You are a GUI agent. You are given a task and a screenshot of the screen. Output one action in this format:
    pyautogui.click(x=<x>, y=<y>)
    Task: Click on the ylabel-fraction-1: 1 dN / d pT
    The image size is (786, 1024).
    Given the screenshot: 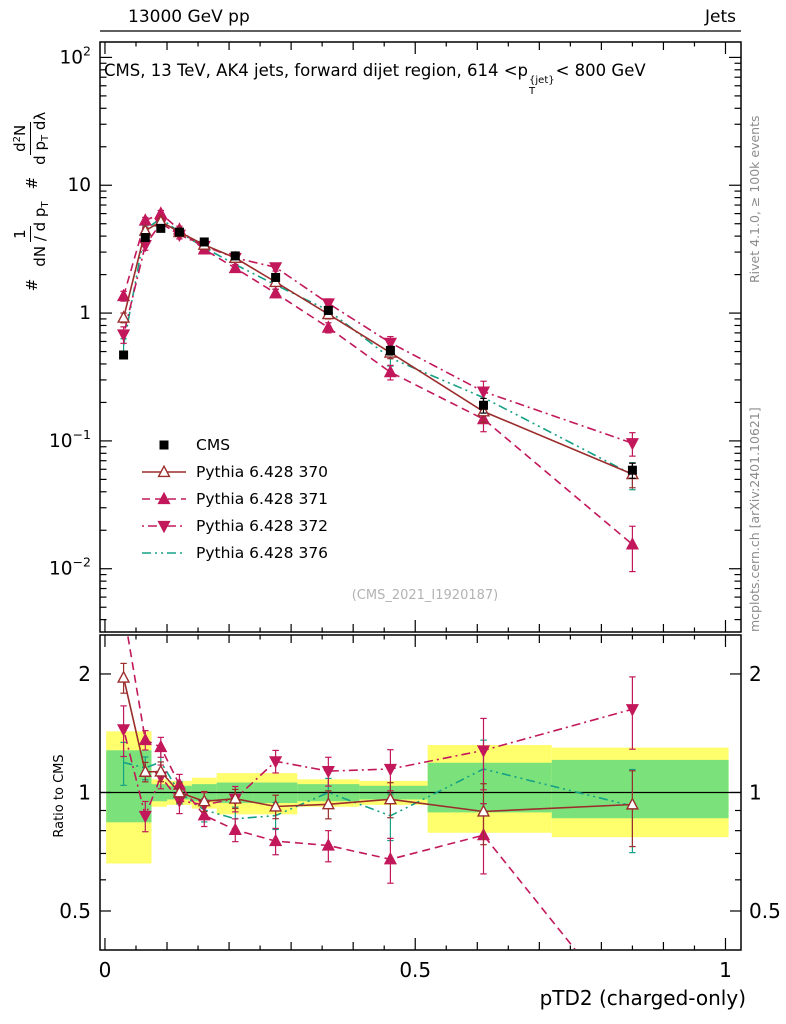 What is the action you would take?
    pyautogui.click(x=31, y=233)
    